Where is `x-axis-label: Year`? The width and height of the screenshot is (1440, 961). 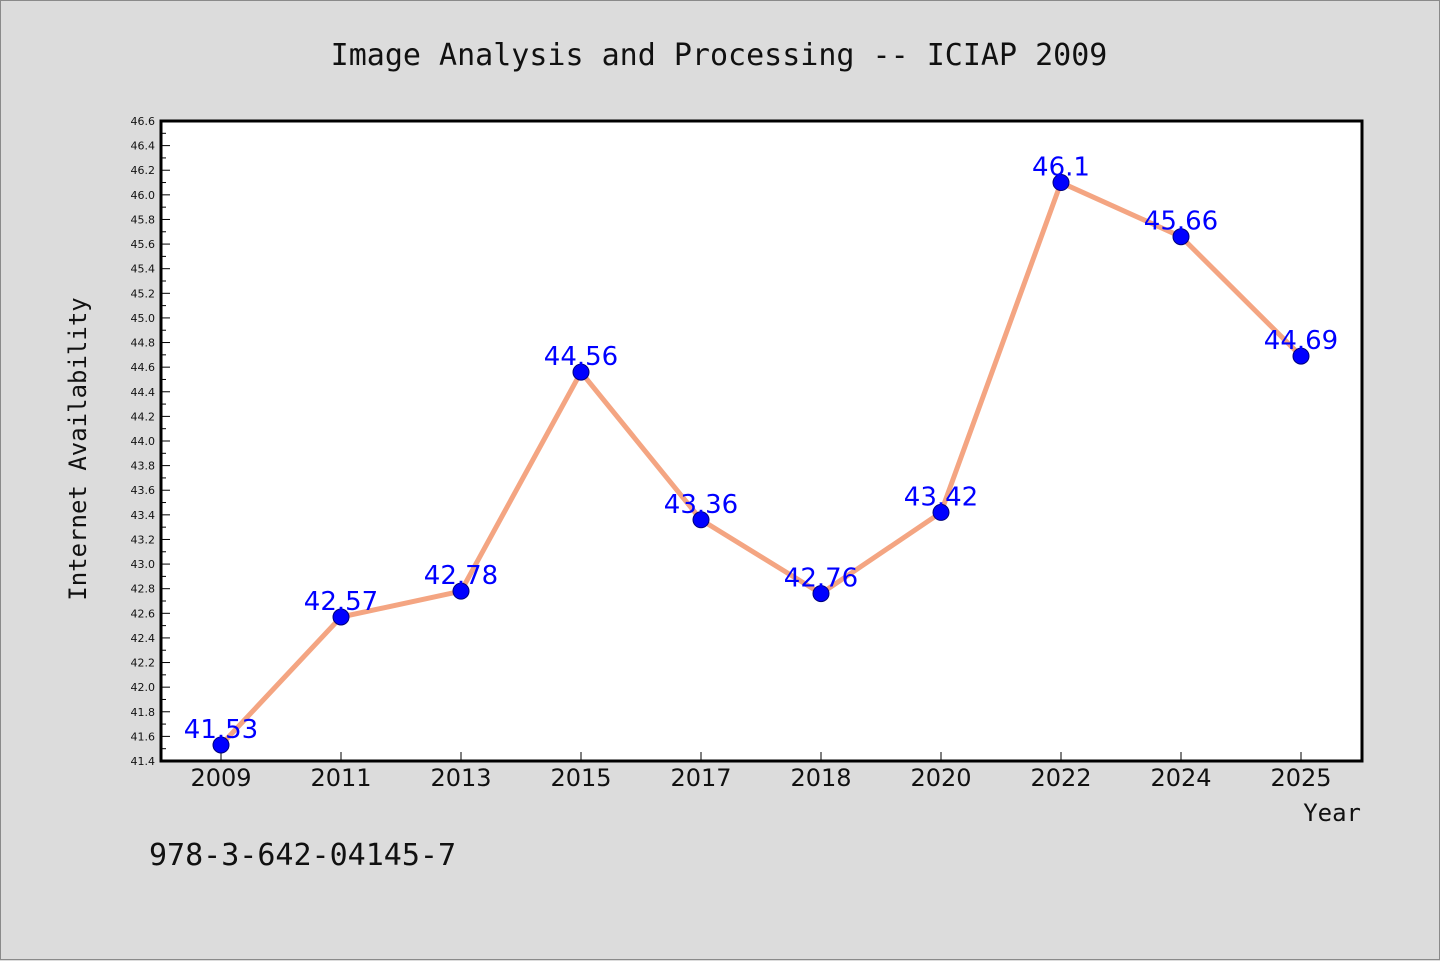
x-axis-label: Year is located at coordinates (1332, 813).